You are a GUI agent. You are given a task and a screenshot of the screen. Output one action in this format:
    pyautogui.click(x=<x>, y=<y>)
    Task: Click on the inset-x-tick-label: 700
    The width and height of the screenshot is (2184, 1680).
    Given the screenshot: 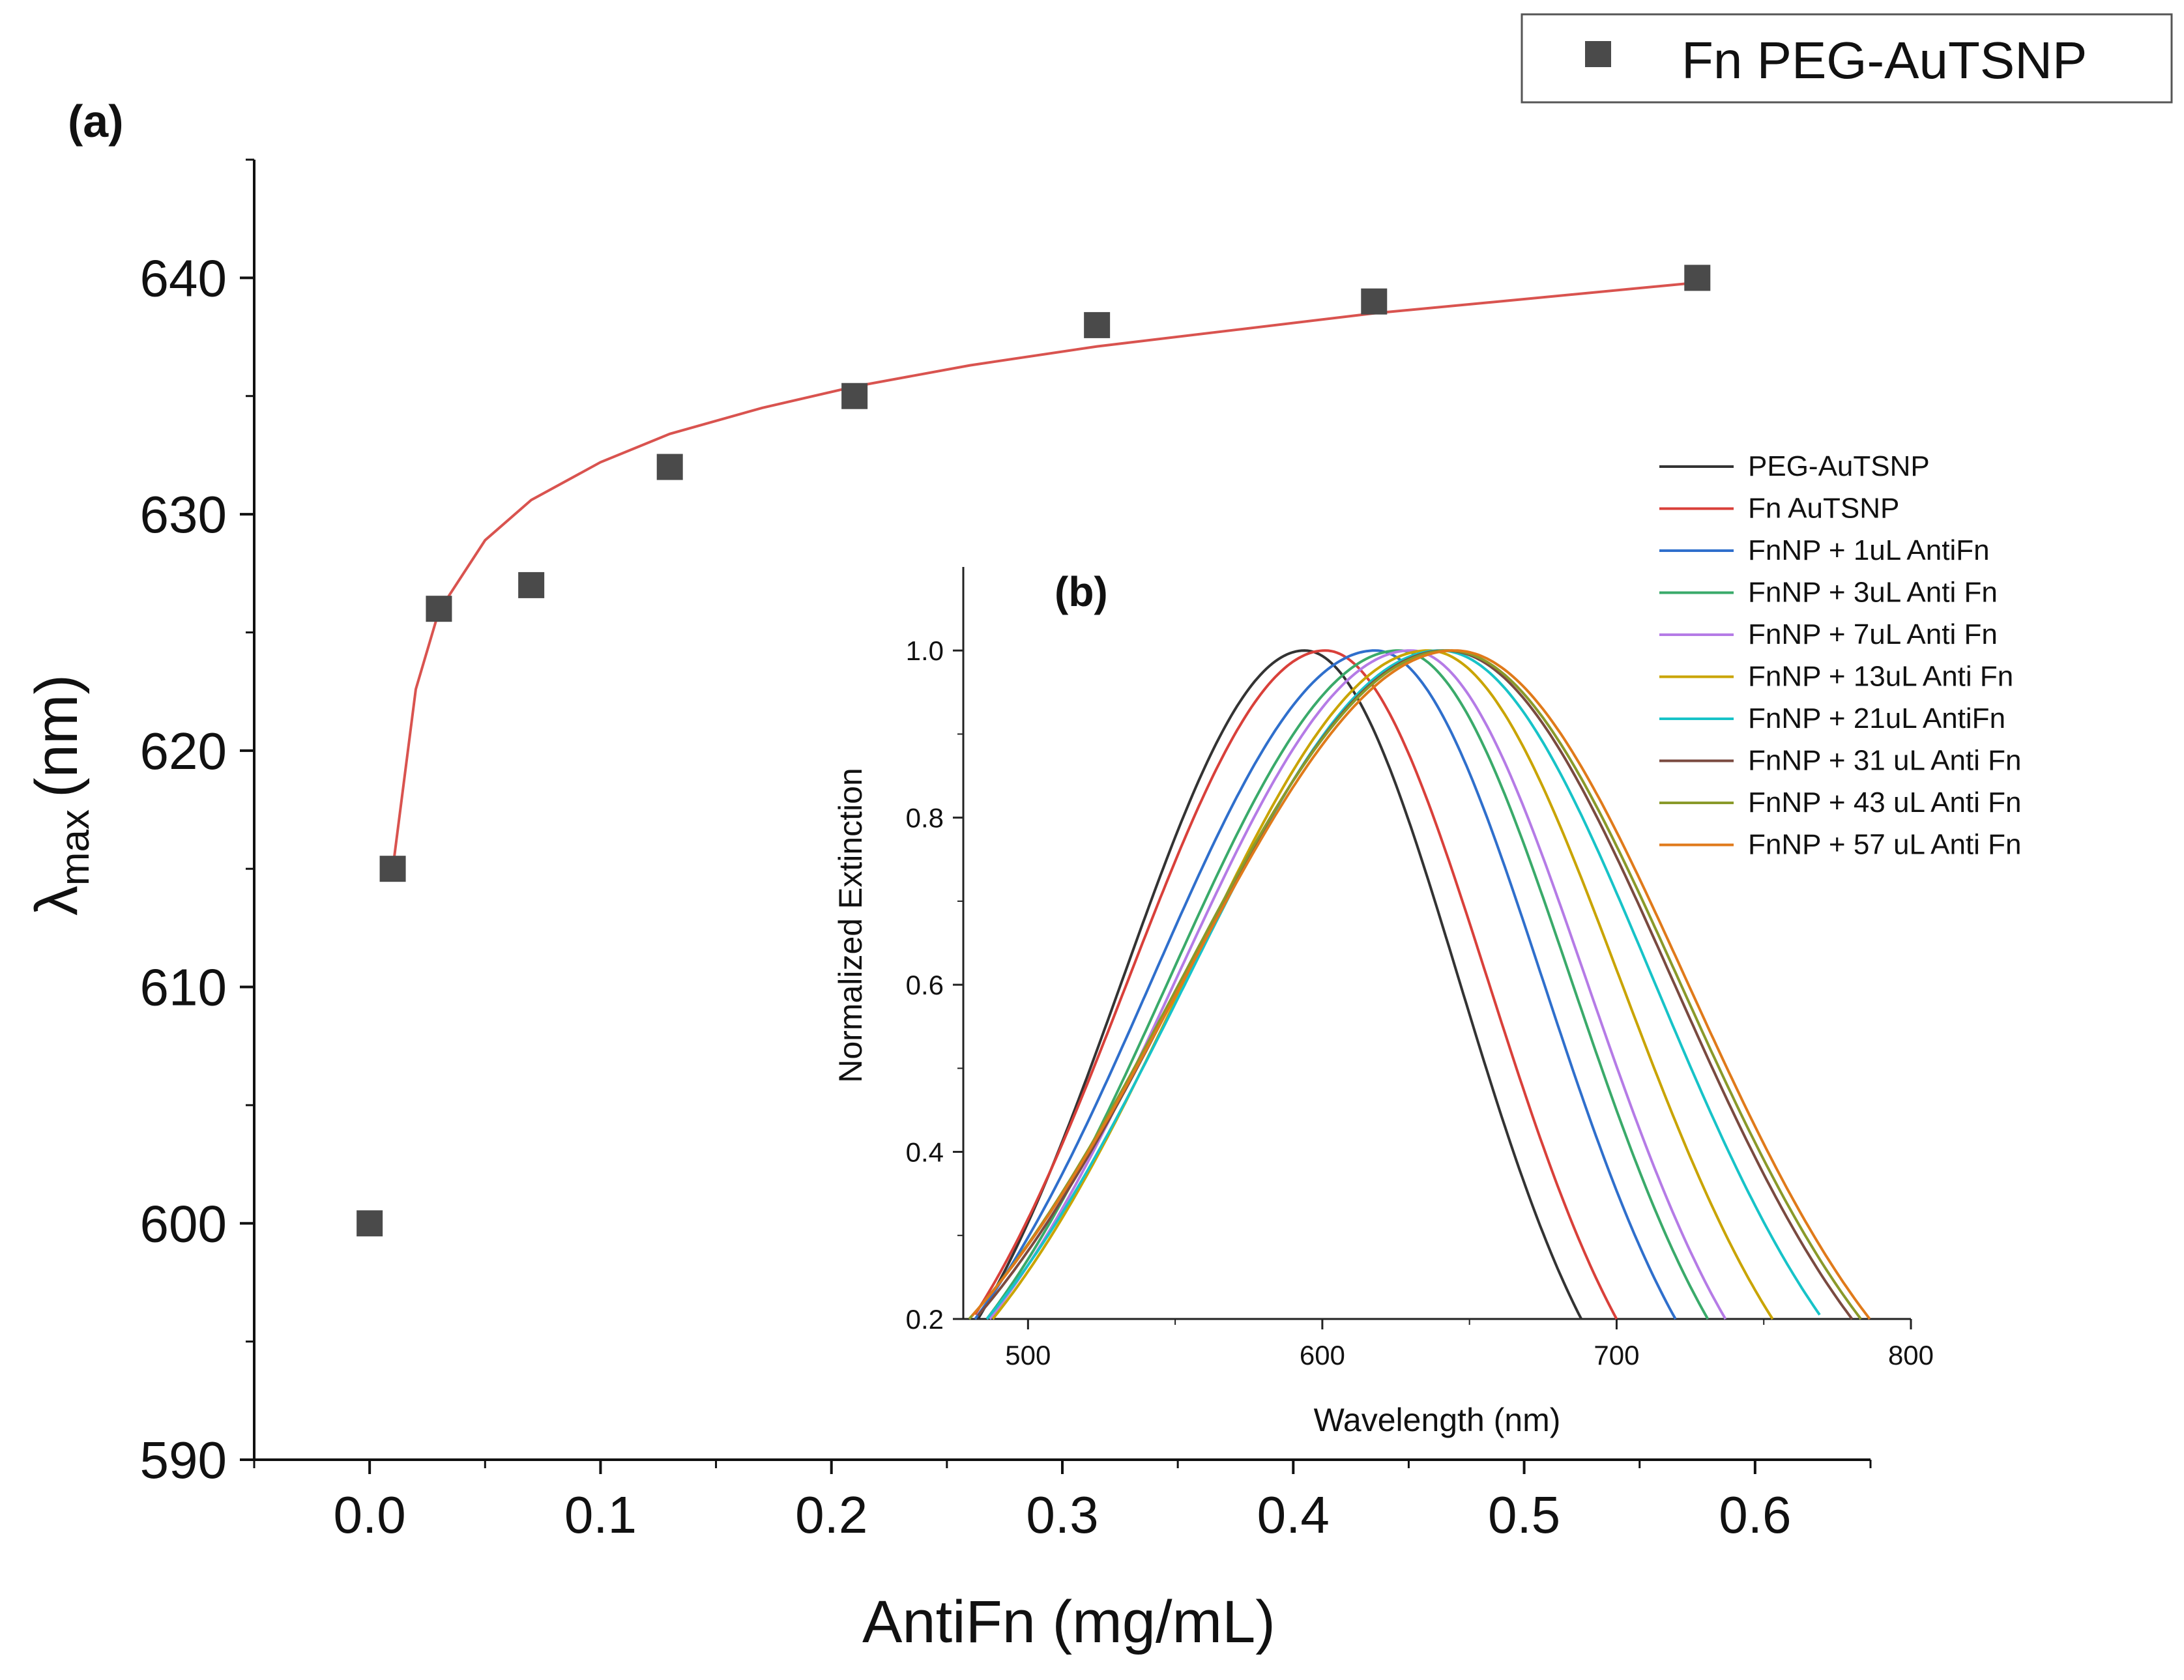 What is the action you would take?
    pyautogui.click(x=1617, y=1355)
    